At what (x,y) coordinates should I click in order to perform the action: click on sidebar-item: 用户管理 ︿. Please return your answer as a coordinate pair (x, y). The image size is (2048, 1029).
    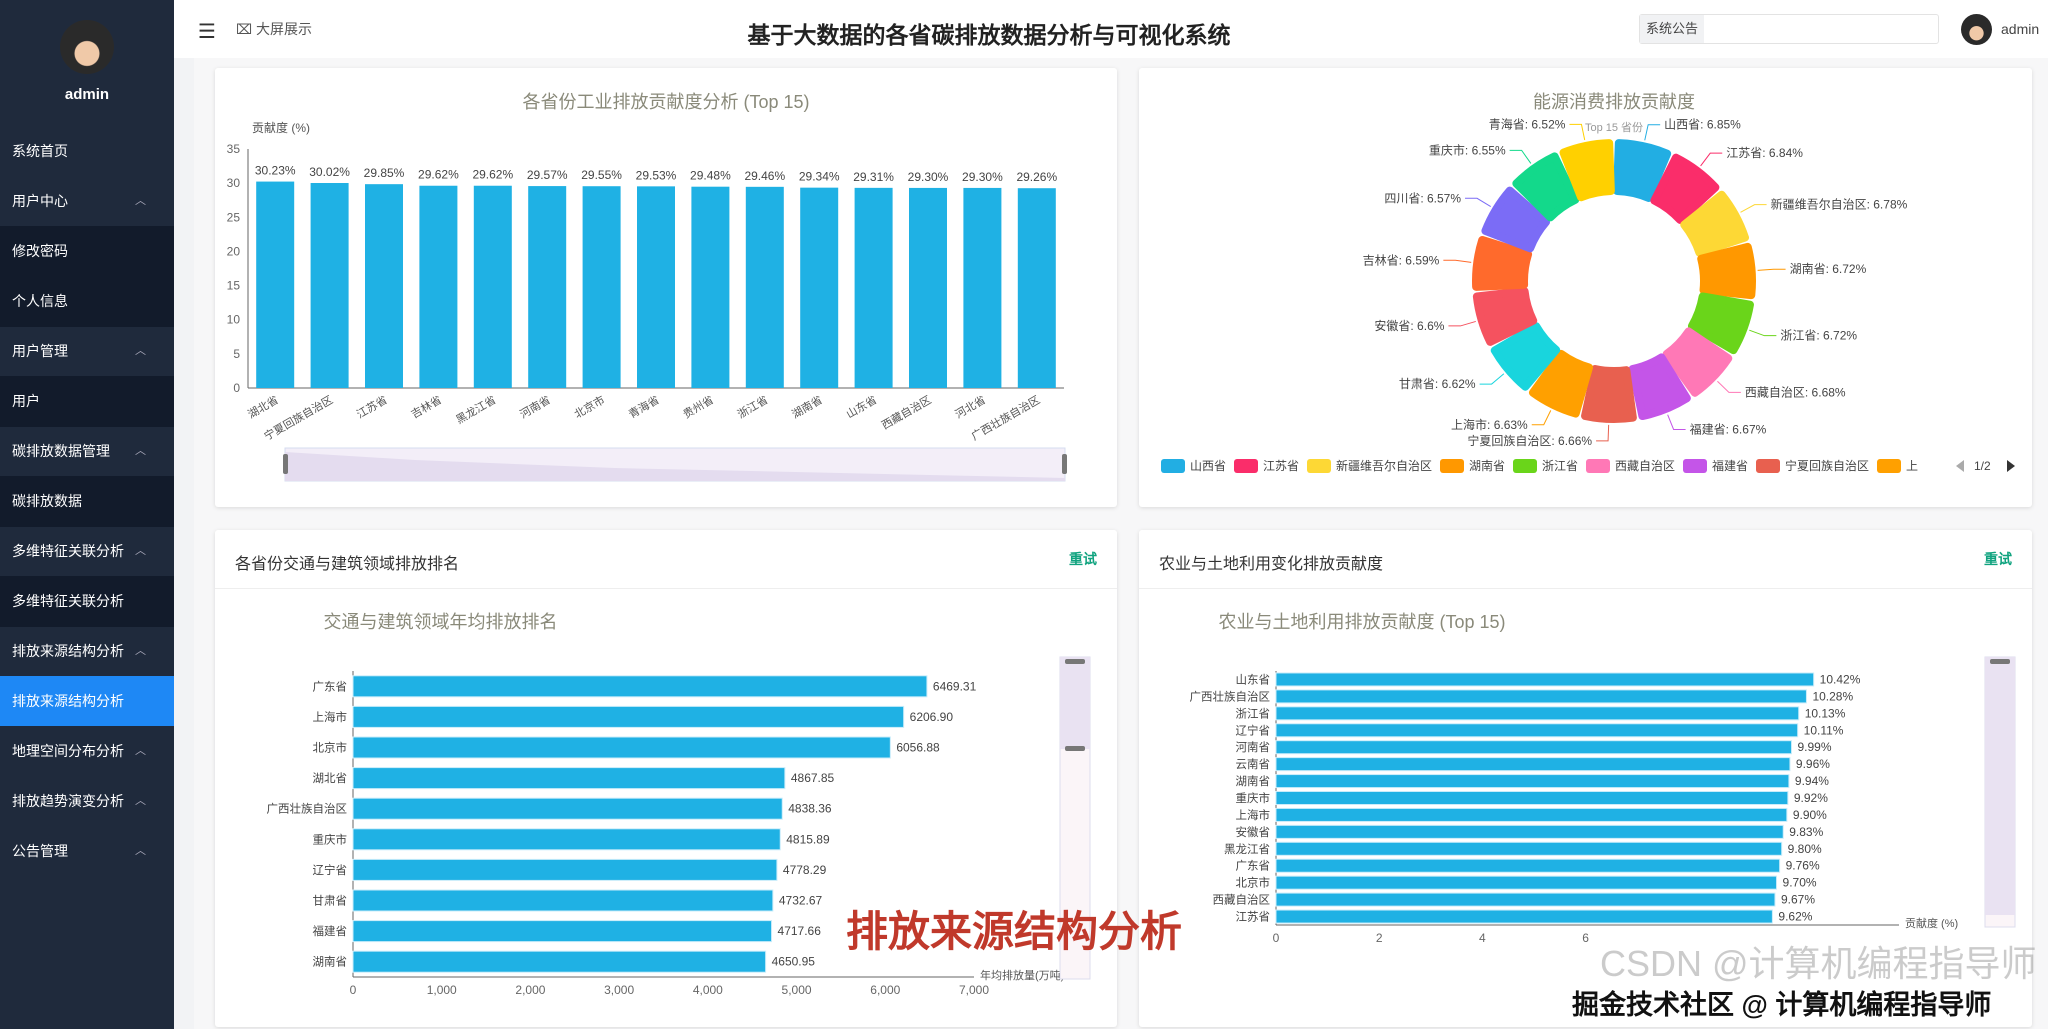
    Looking at the image, I should click on (87, 351).